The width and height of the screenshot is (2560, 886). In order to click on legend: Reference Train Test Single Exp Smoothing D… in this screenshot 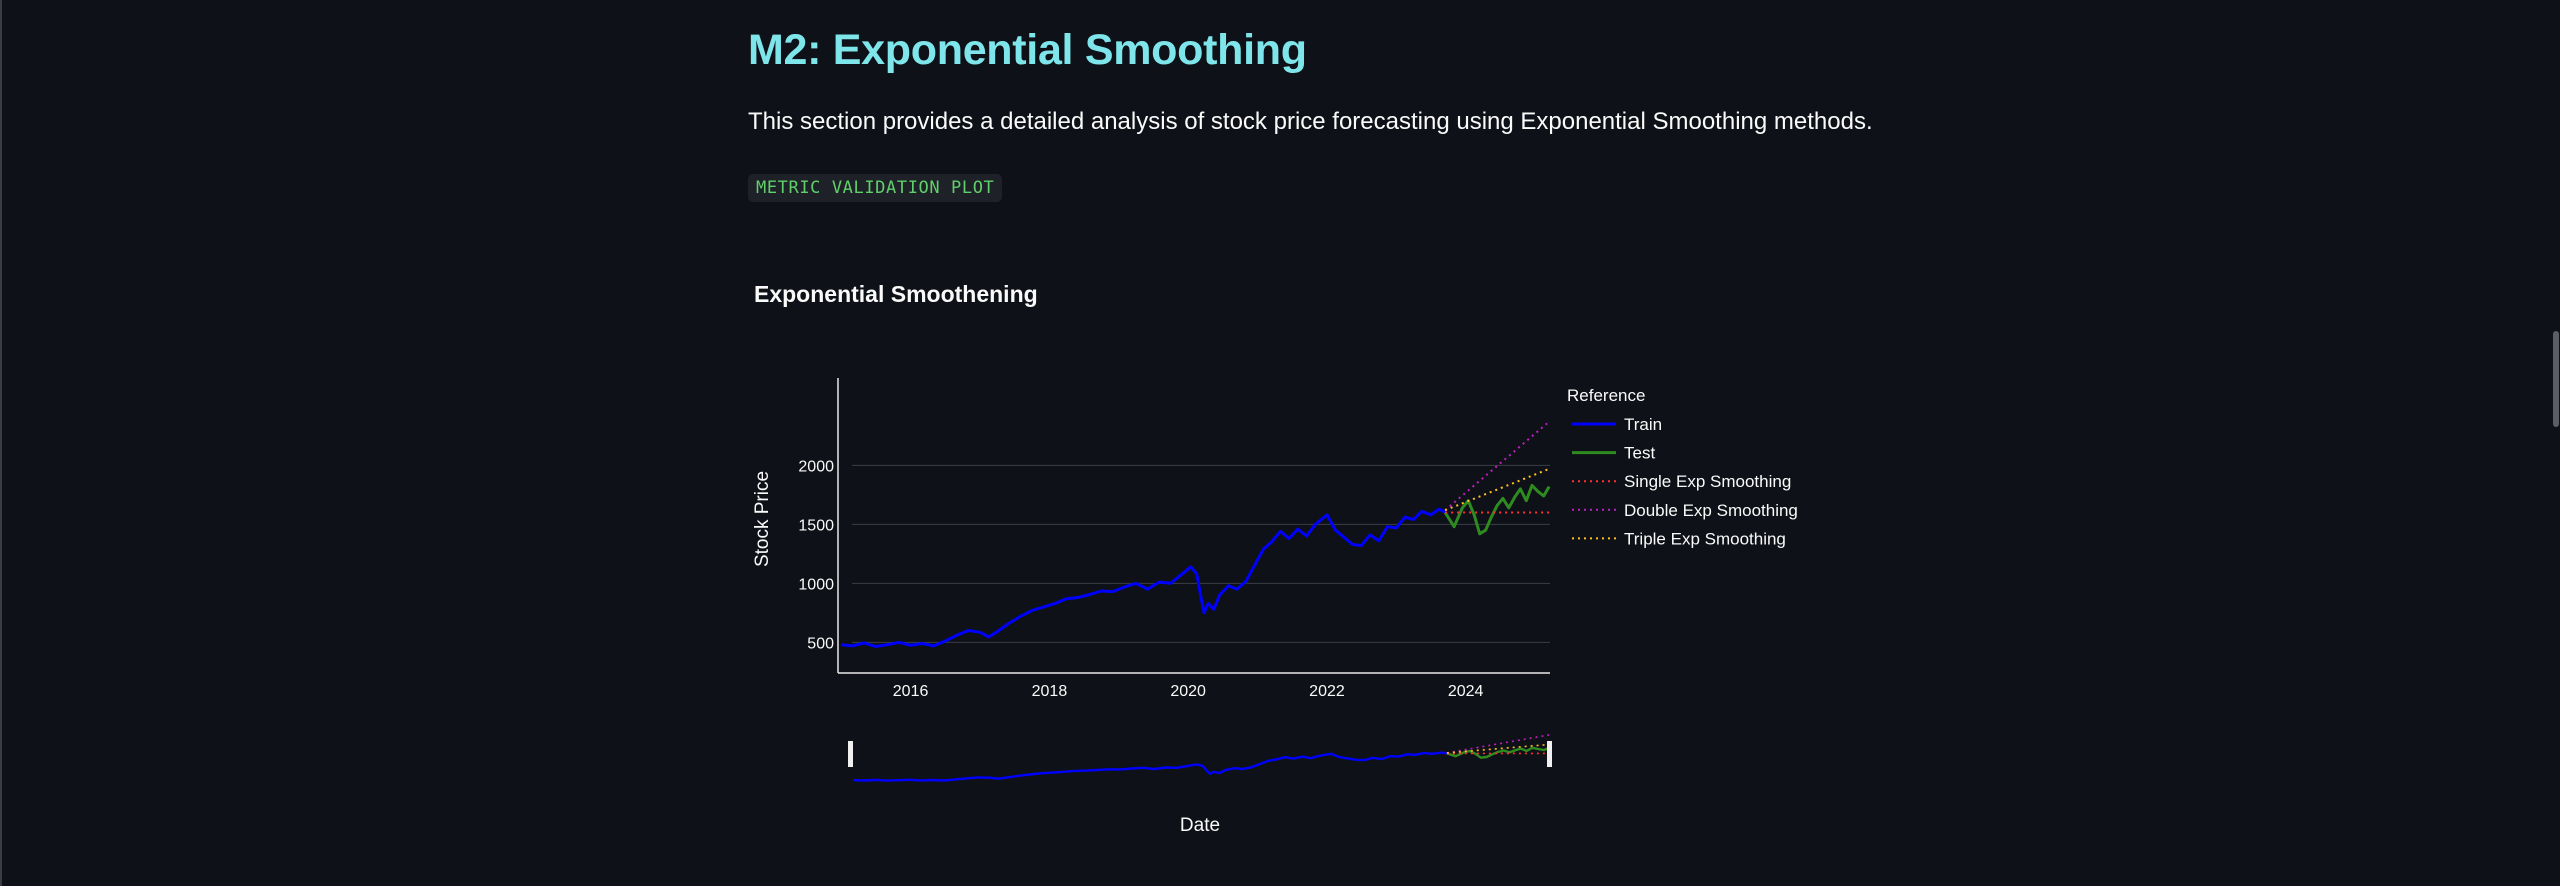, I will do `click(1682, 467)`.